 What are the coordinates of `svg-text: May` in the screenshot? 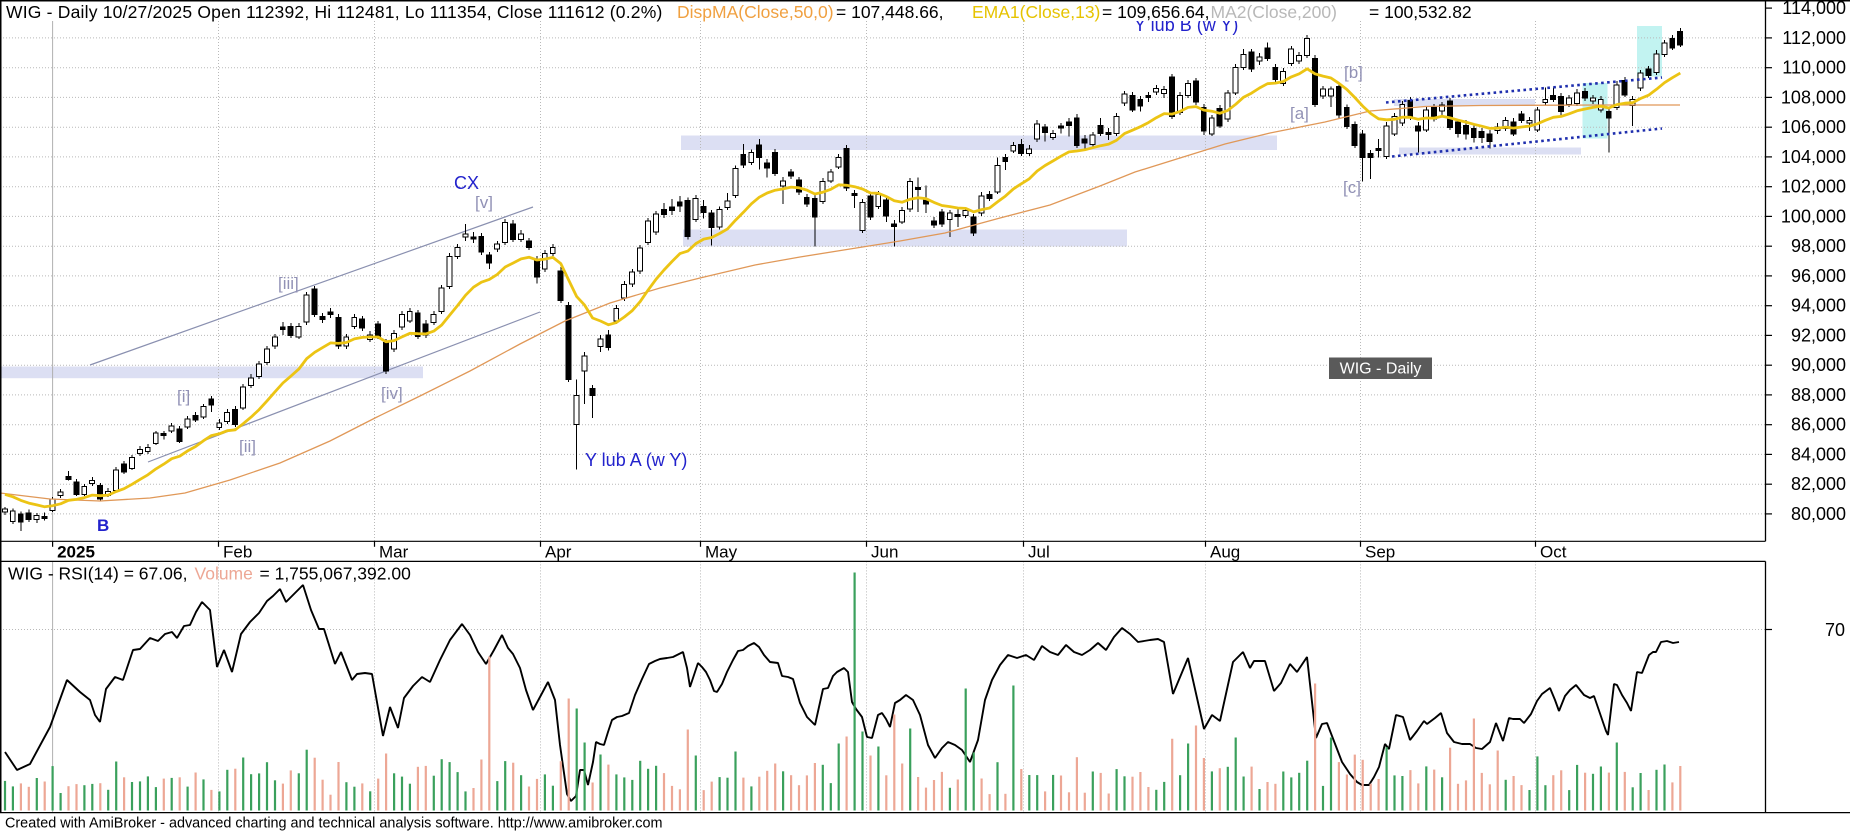 It's located at (721, 552).